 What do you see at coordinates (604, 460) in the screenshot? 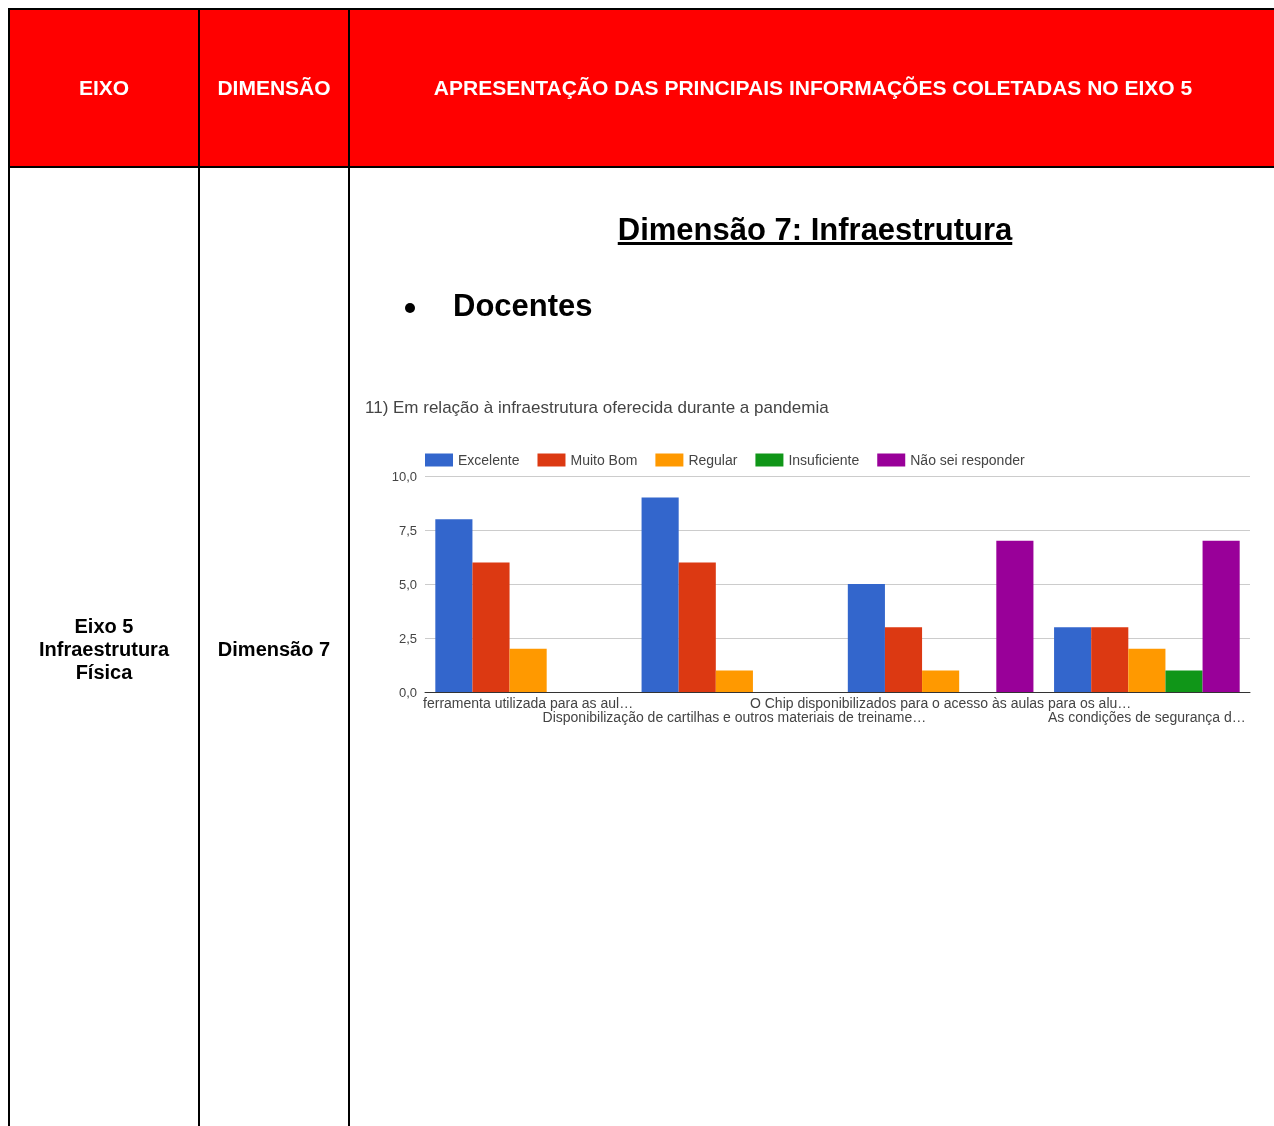
I see `legend-label: Muito Bom` at bounding box center [604, 460].